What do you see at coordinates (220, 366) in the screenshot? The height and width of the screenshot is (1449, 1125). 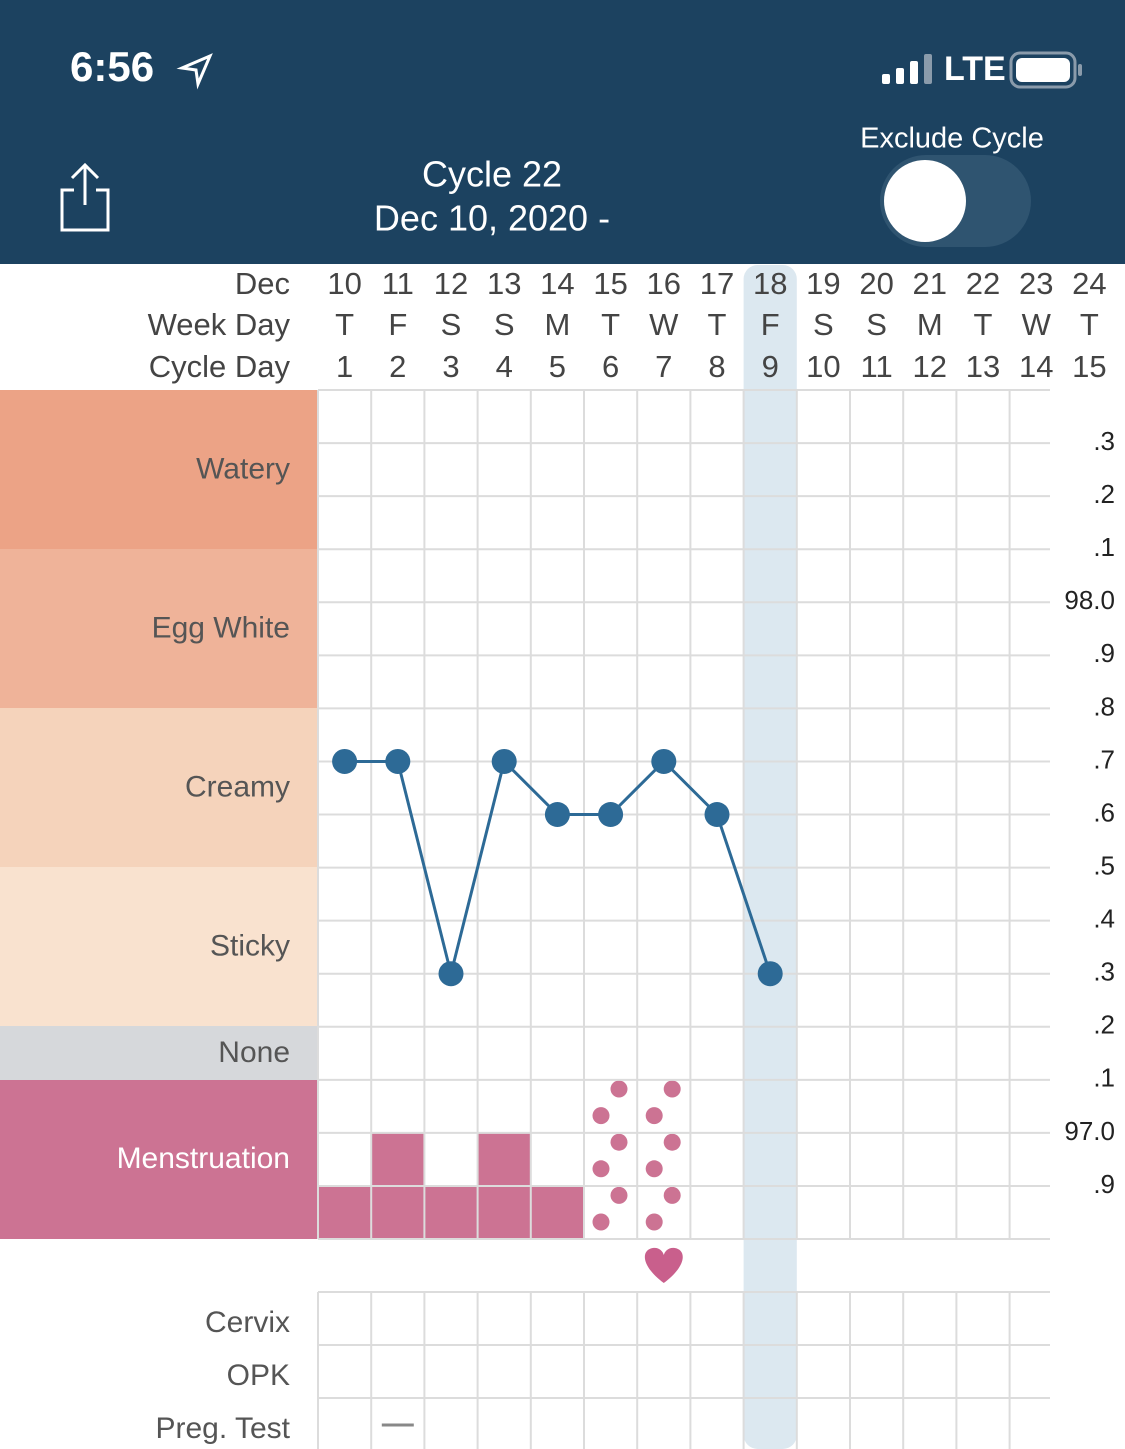 I see `row-label: Cycle Day` at bounding box center [220, 366].